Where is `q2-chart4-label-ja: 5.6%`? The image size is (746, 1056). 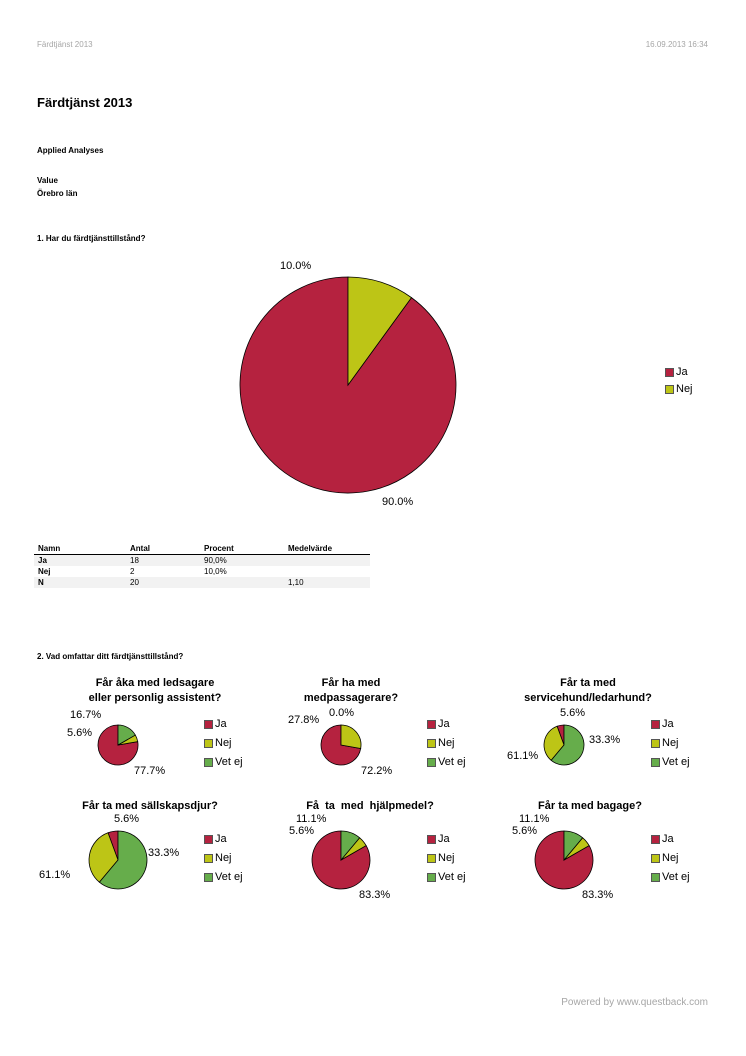 q2-chart4-label-ja: 5.6% is located at coordinates (127, 819).